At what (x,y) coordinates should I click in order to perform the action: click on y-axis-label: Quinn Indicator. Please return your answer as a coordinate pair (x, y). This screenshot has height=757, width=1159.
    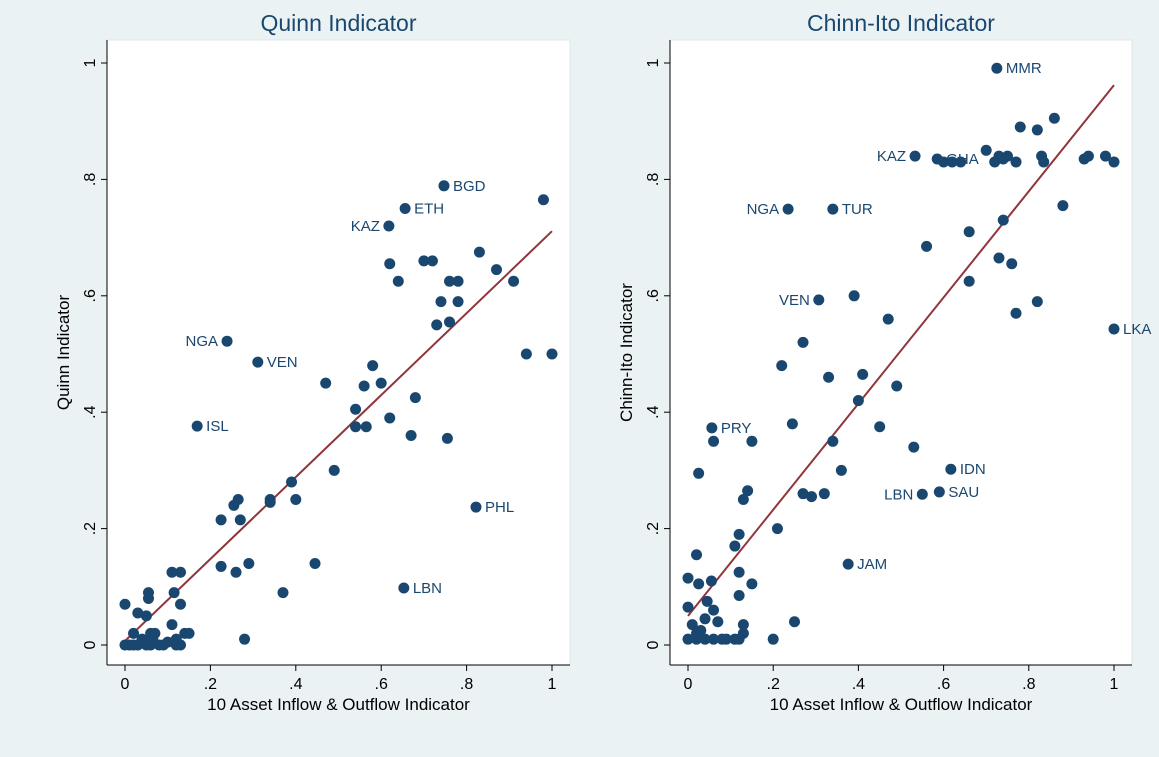
    Looking at the image, I should click on (63, 353).